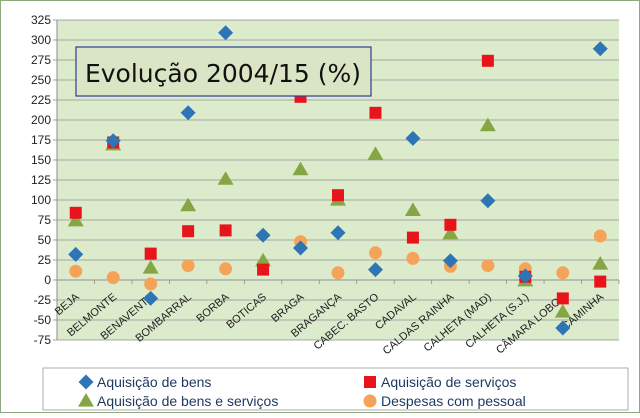  I want to click on y-tick-label: 150, so click(41, 160).